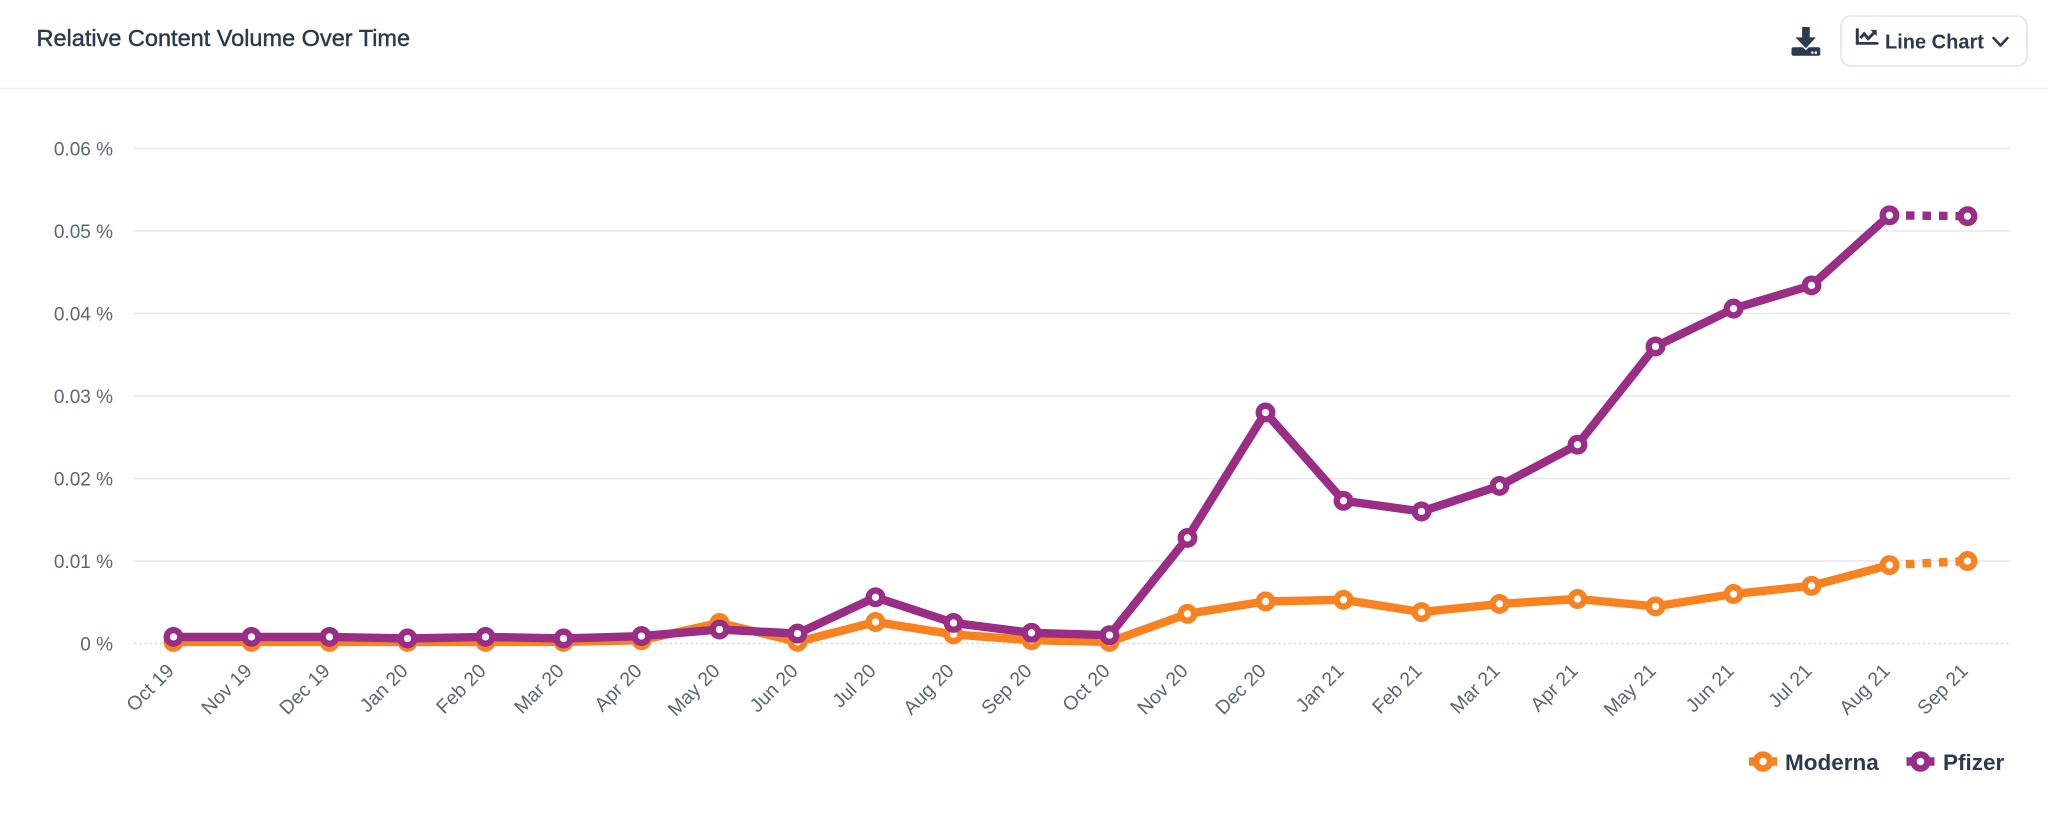 The height and width of the screenshot is (838, 2048). What do you see at coordinates (1832, 762) in the screenshot?
I see `svg-text: Moderna` at bounding box center [1832, 762].